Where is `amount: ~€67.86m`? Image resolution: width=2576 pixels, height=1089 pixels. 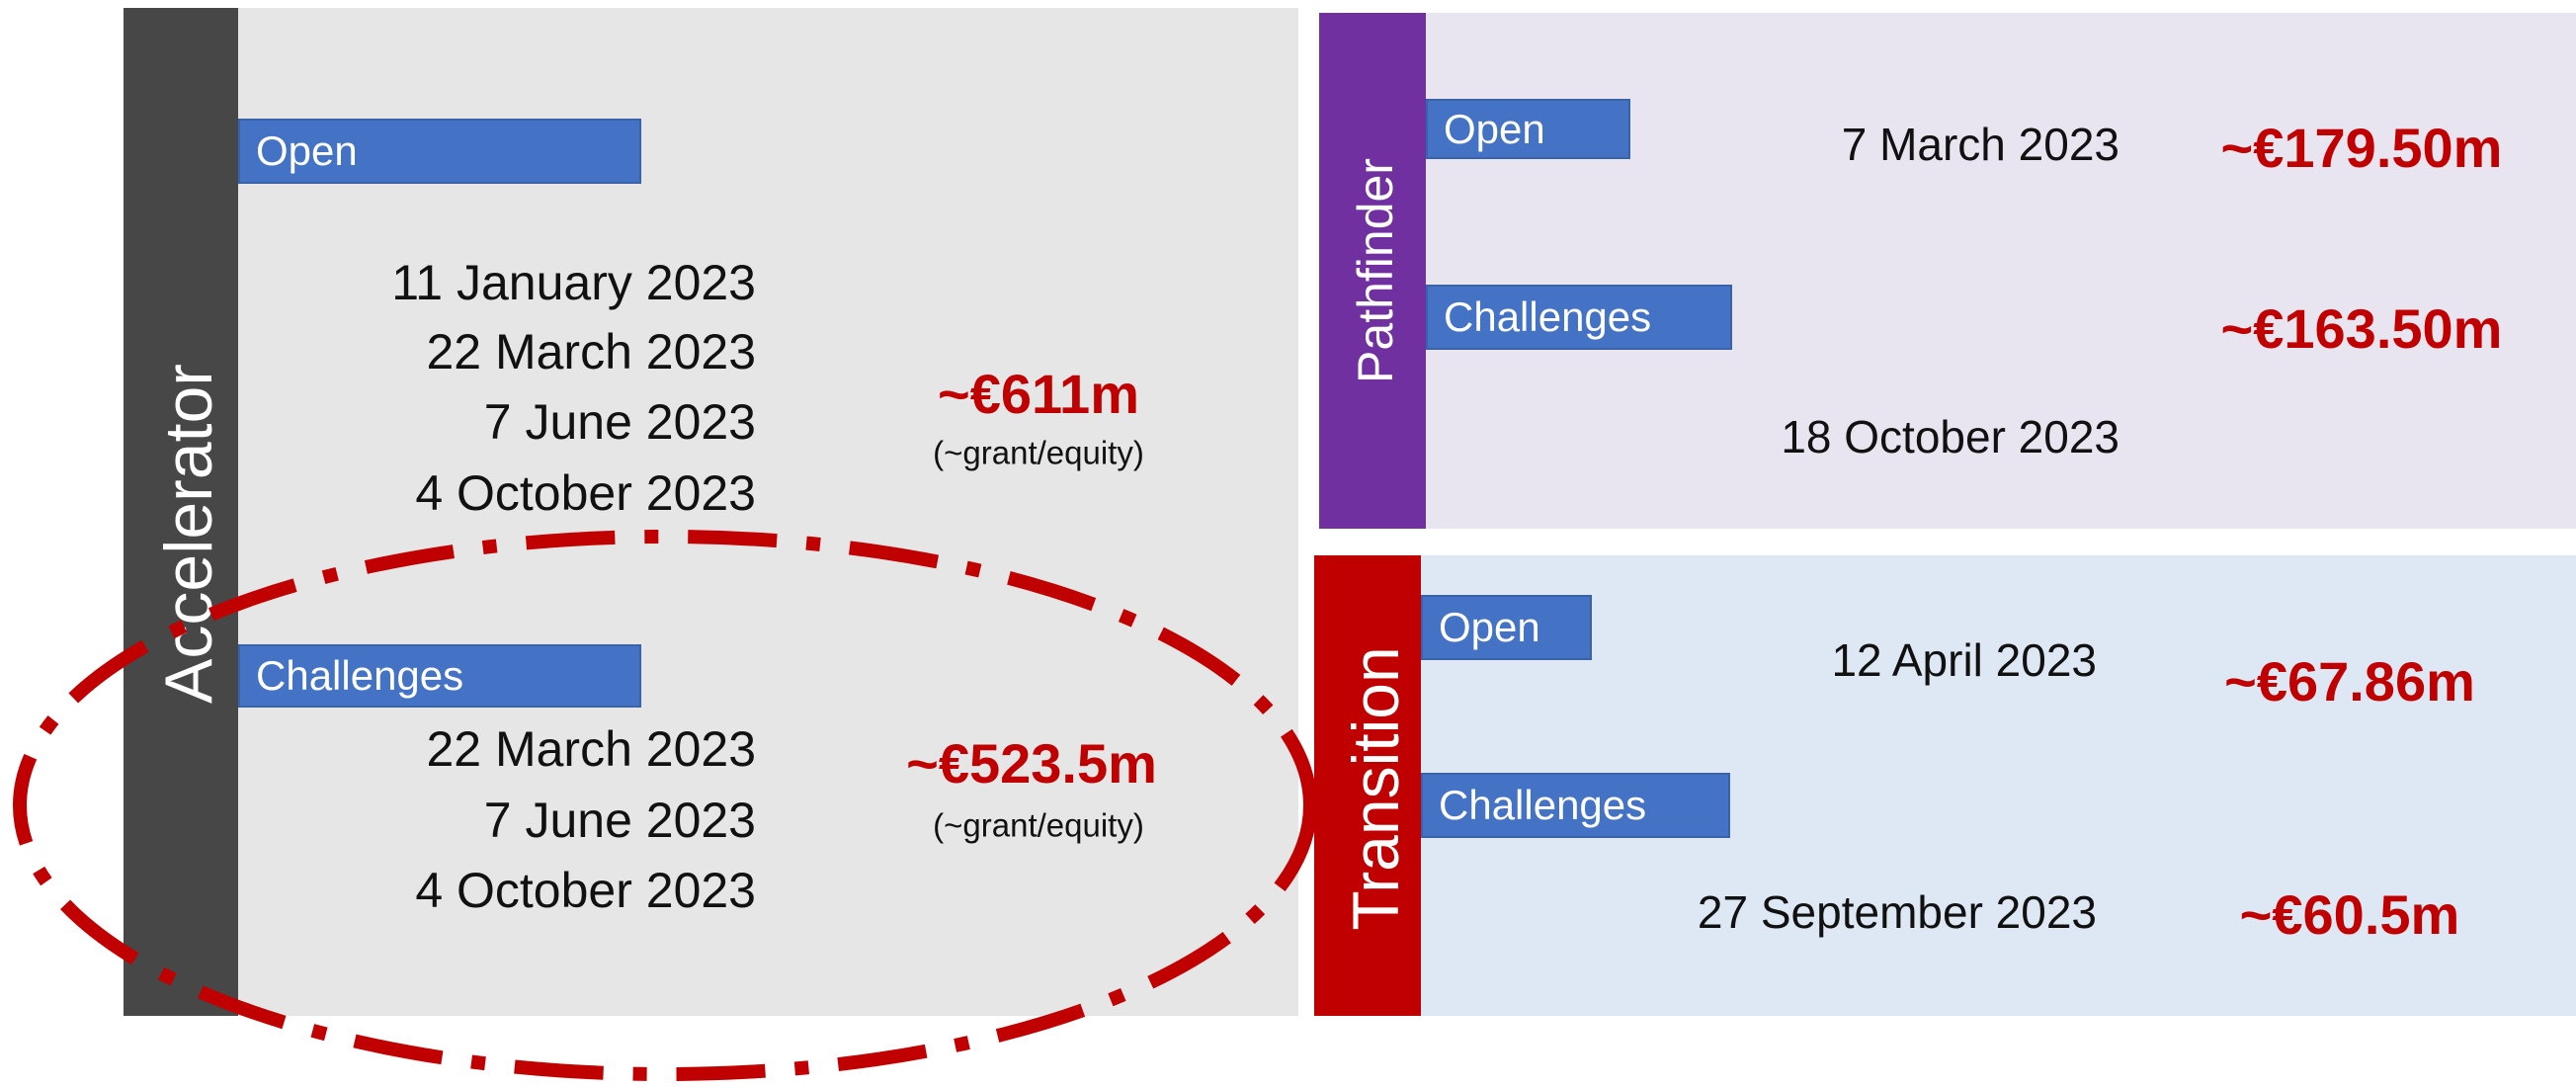
amount: ~€67.86m is located at coordinates (2349, 681).